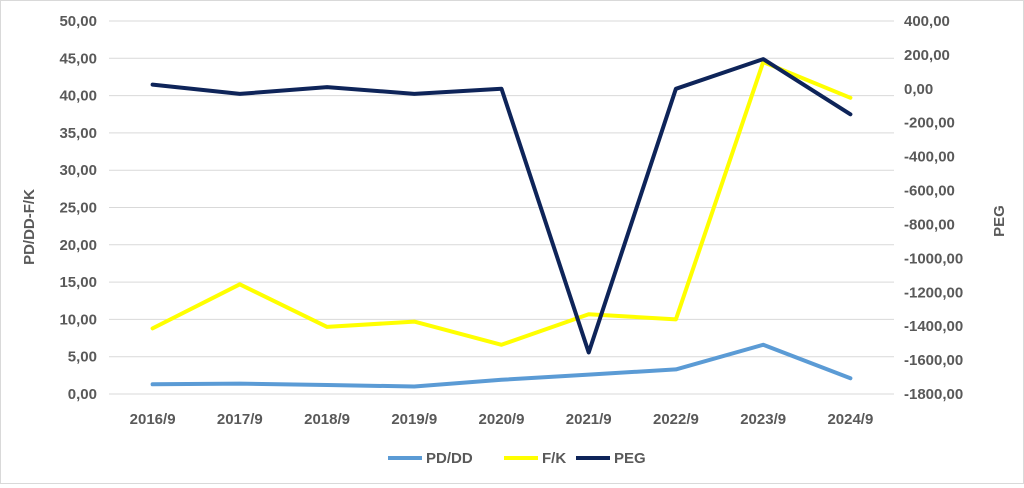  Describe the element at coordinates (240, 419) in the screenshot. I see `x-tick-label: 2017/9` at that location.